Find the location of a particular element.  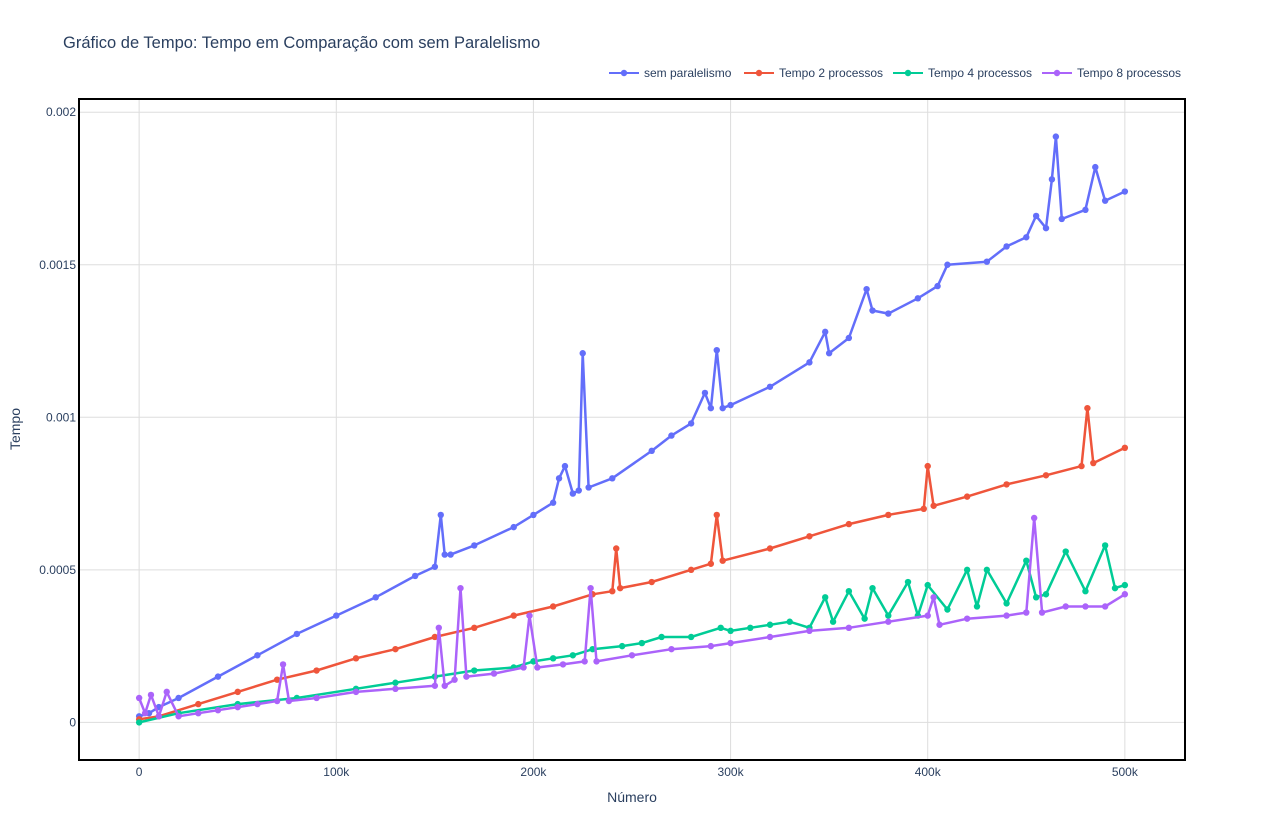

legend-marker is located at coordinates (908, 73).